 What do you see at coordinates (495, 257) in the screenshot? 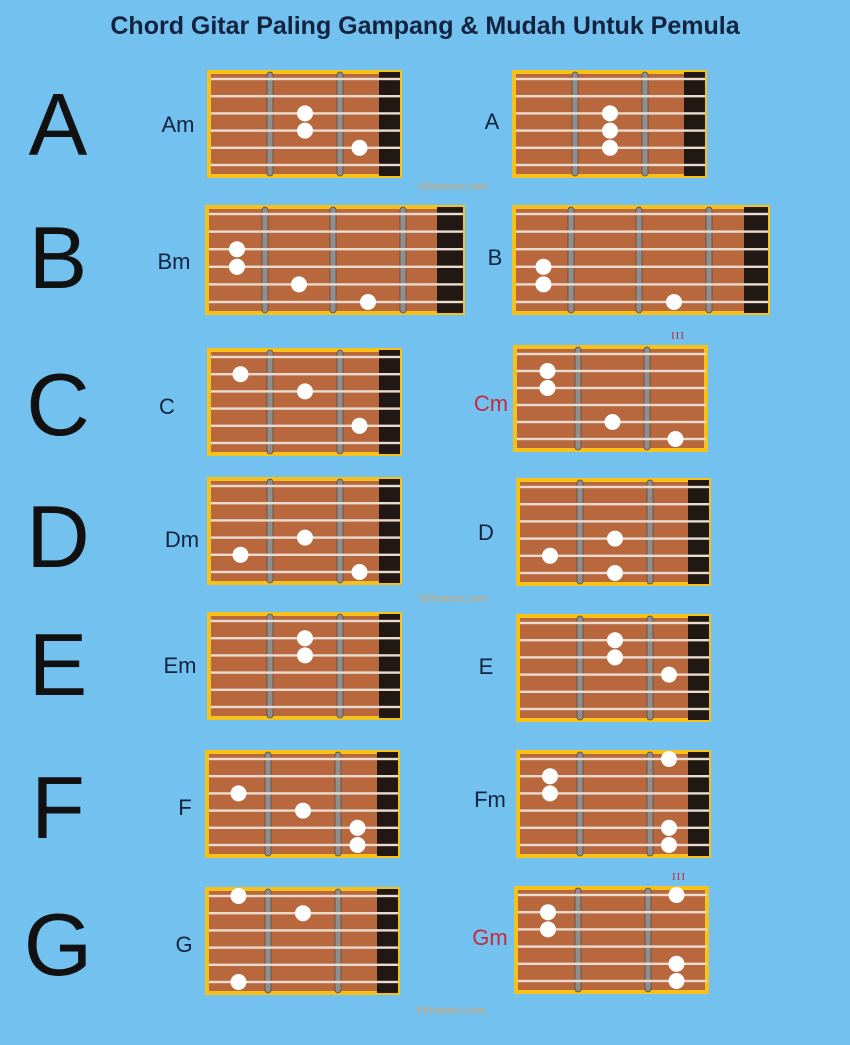
I see `chord-label-b: B` at bounding box center [495, 257].